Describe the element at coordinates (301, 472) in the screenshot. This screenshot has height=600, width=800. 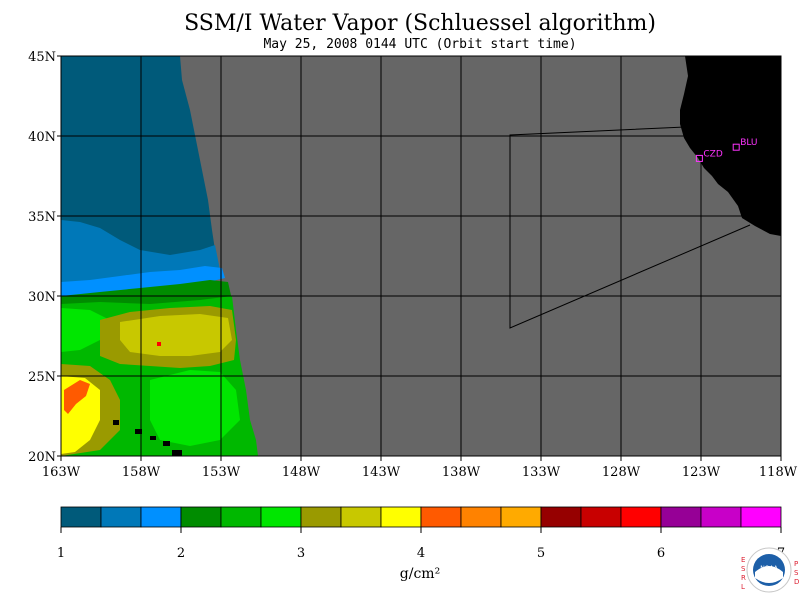
I see `lon-tick-label: 148W` at that location.